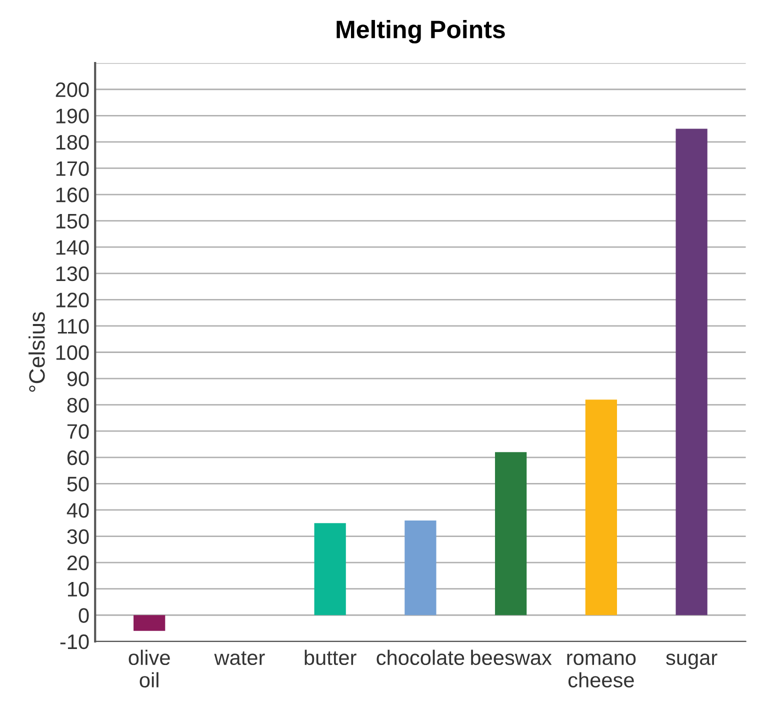  Describe the element at coordinates (72, 168) in the screenshot. I see `y-tick-label: 170` at that location.